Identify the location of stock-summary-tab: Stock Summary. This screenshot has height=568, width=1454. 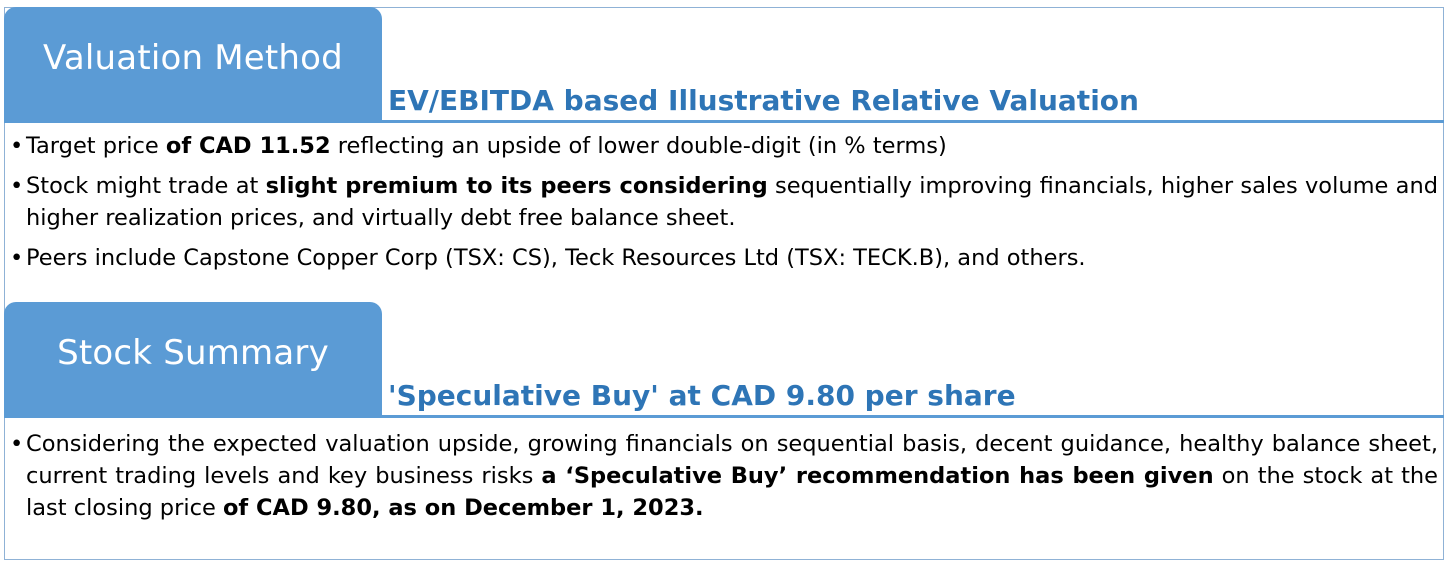
(193, 360).